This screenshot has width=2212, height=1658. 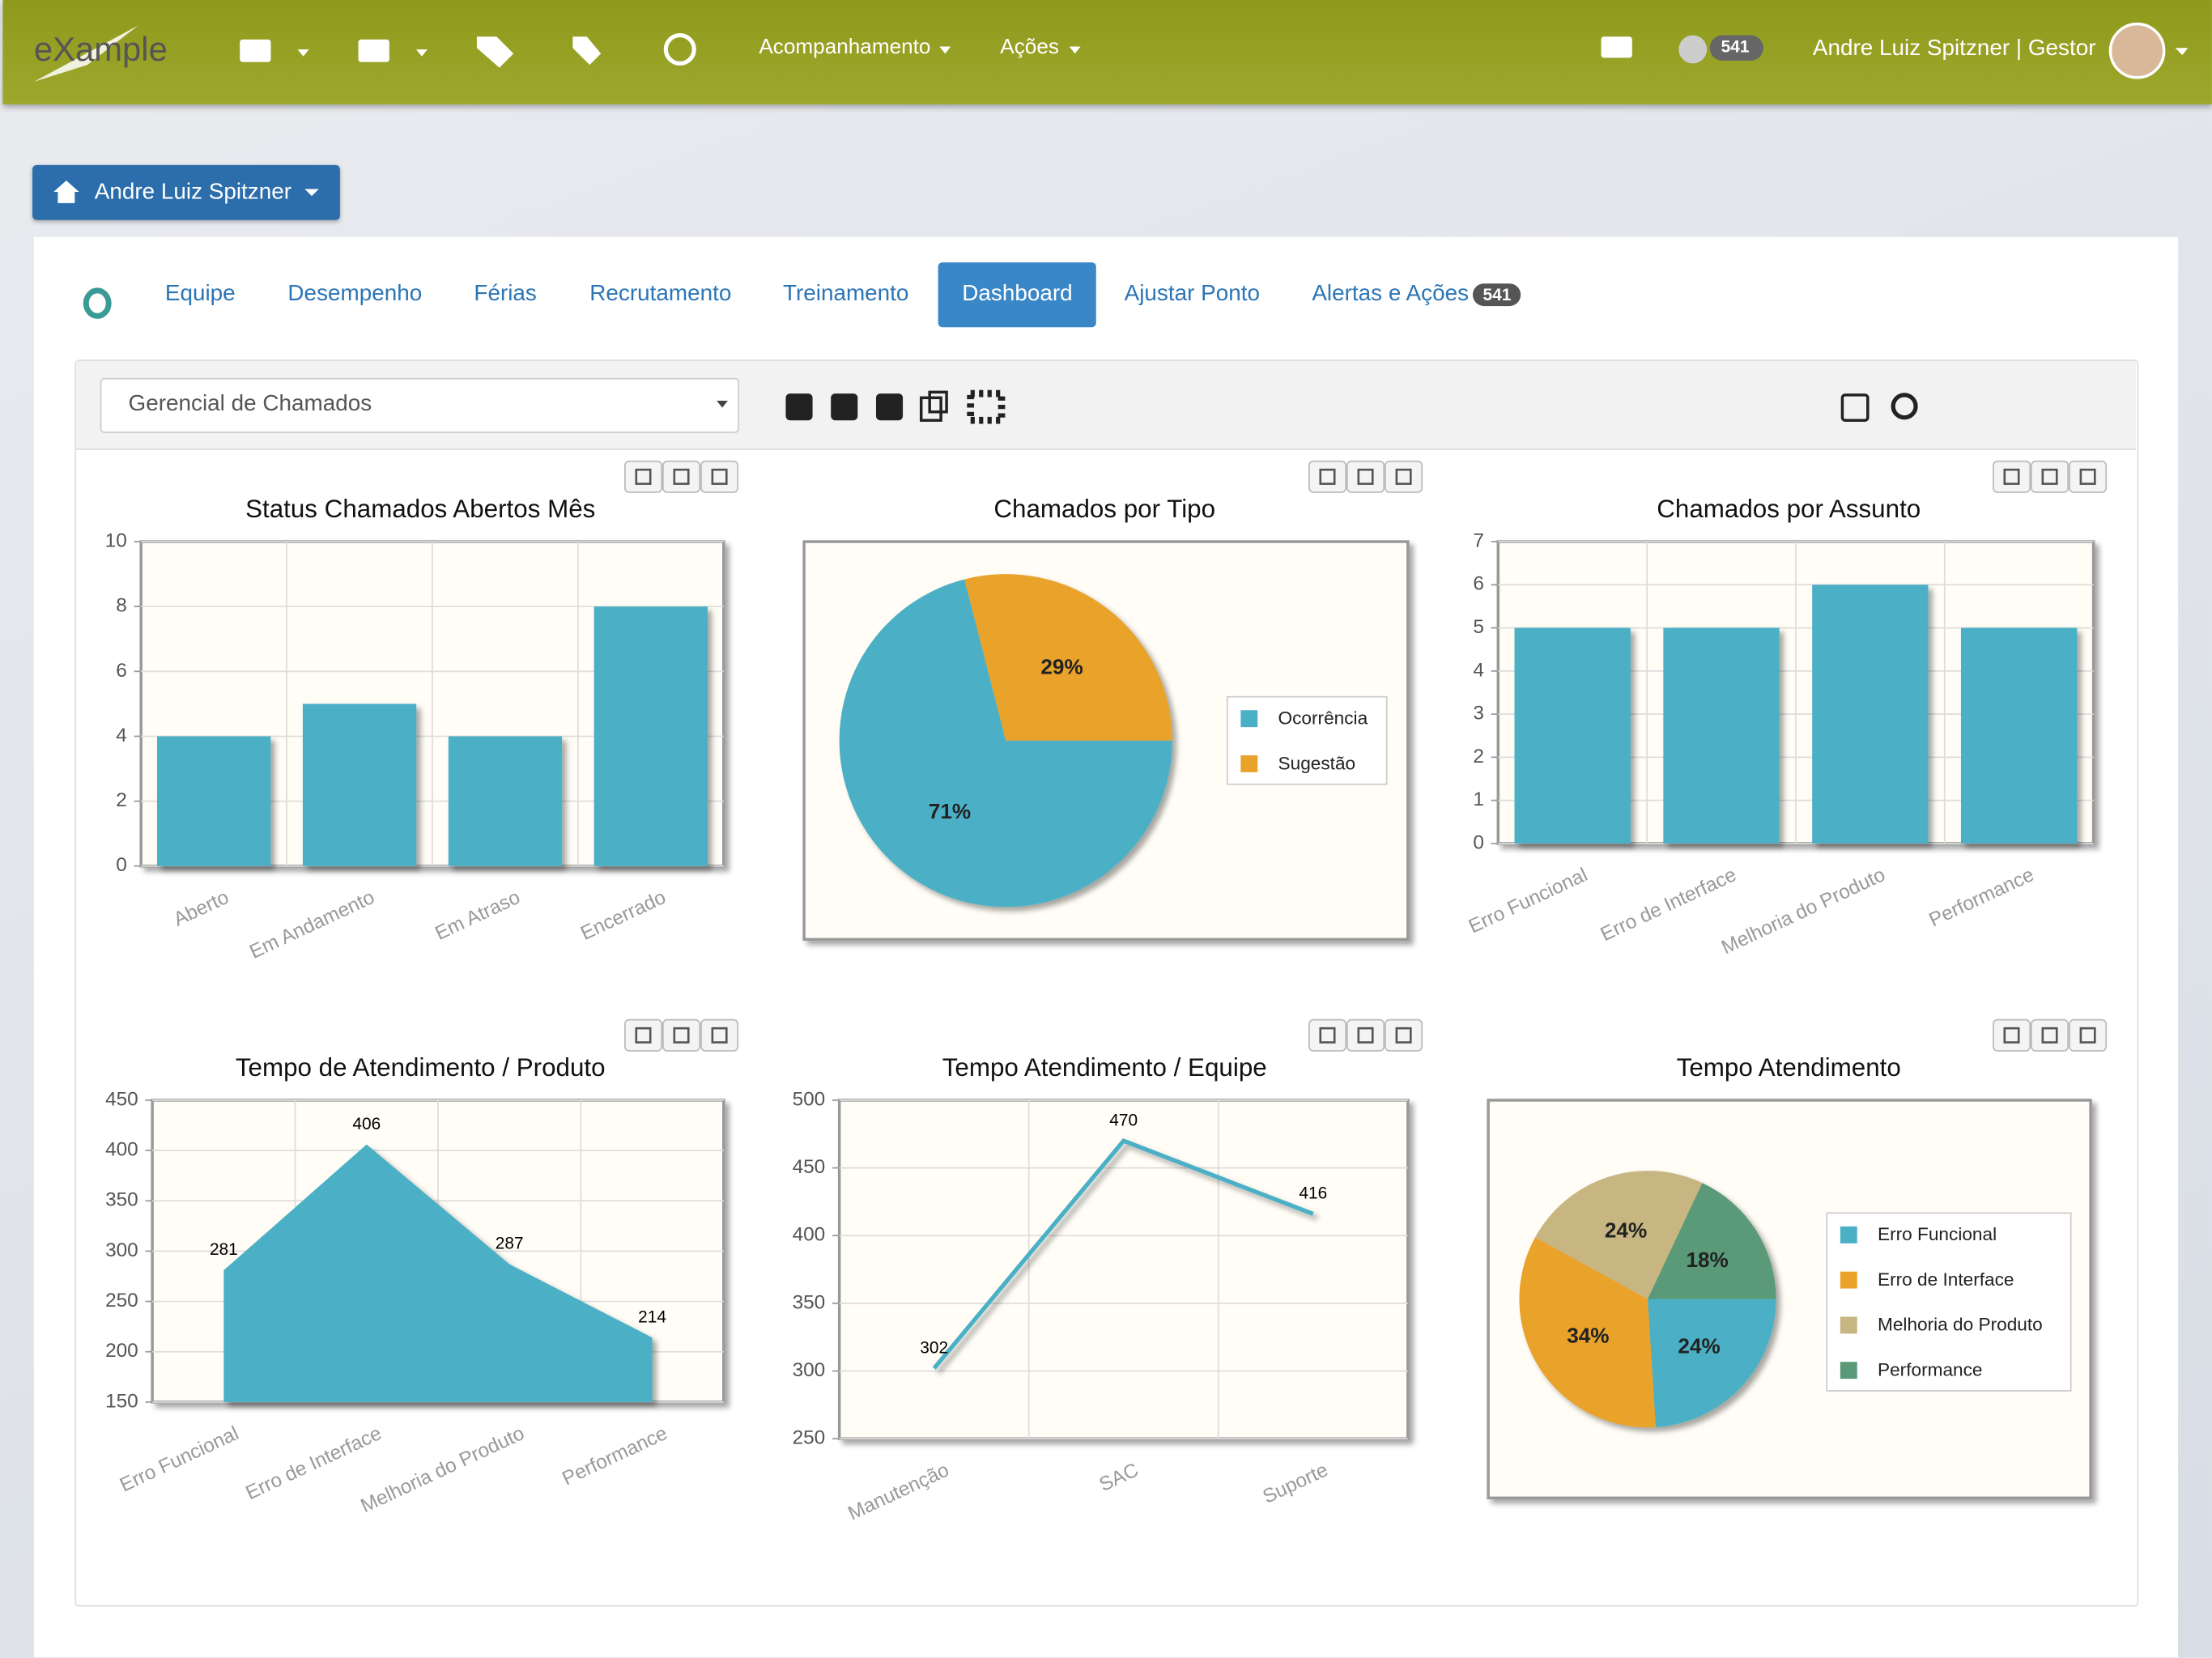 What do you see at coordinates (1803, 911) in the screenshot?
I see `x-tick-label: Melhoria do Produto` at bounding box center [1803, 911].